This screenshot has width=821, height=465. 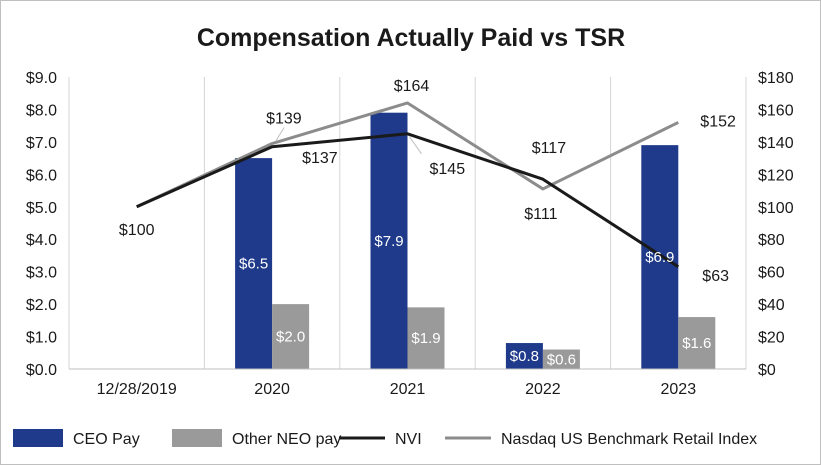 What do you see at coordinates (718, 121) in the screenshot?
I see `index-value-label: $152` at bounding box center [718, 121].